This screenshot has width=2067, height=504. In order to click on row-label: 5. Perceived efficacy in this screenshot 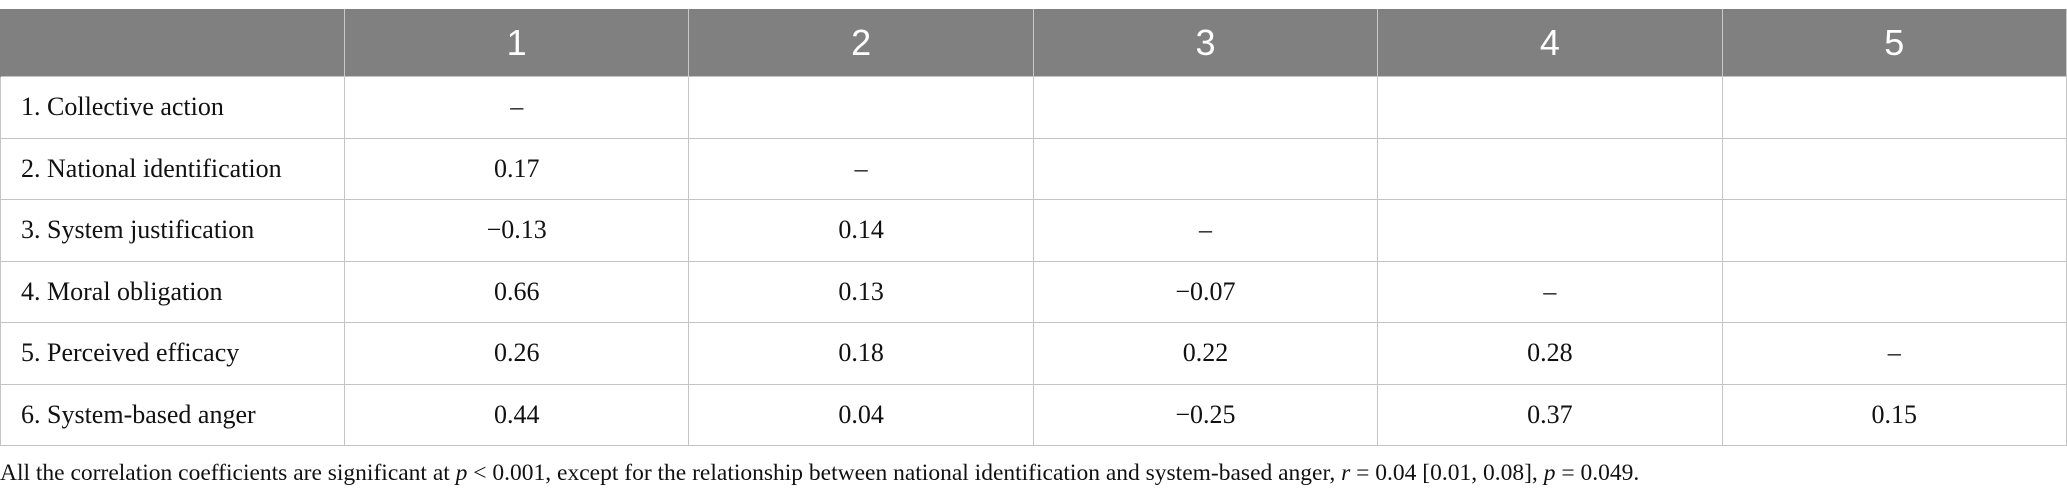, I will do `click(172, 353)`.